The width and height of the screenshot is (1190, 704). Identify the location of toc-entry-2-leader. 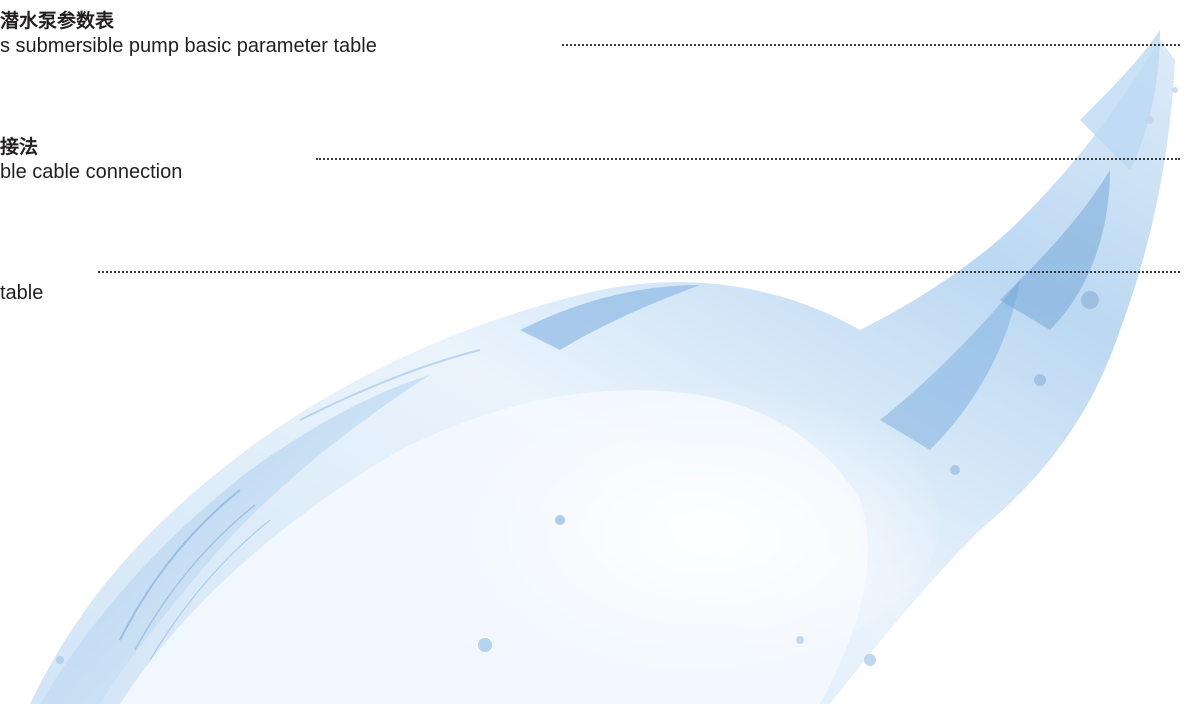
(748, 159).